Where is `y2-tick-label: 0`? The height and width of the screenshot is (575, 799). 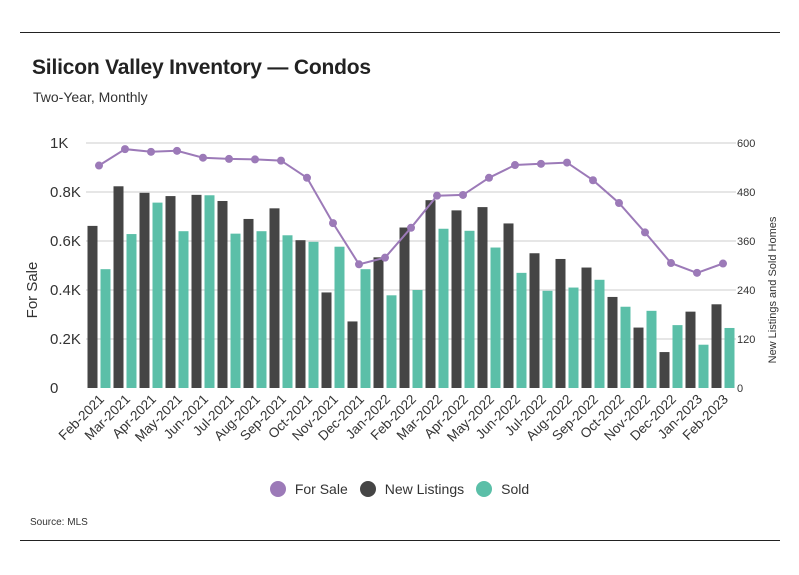 y2-tick-label: 0 is located at coordinates (740, 389).